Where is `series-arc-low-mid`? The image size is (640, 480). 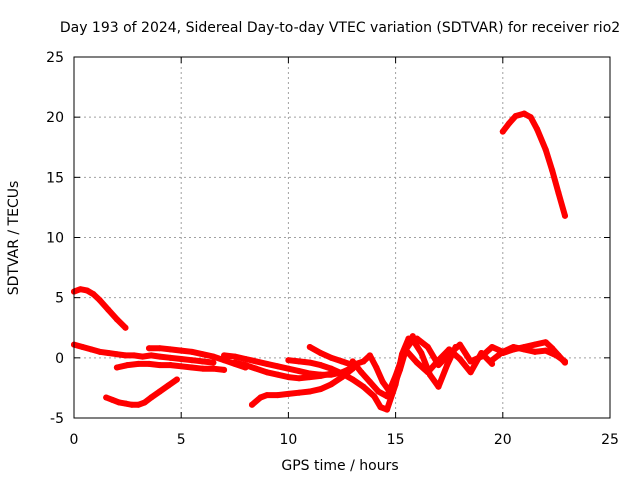 series-arc-low-mid is located at coordinates (302, 386).